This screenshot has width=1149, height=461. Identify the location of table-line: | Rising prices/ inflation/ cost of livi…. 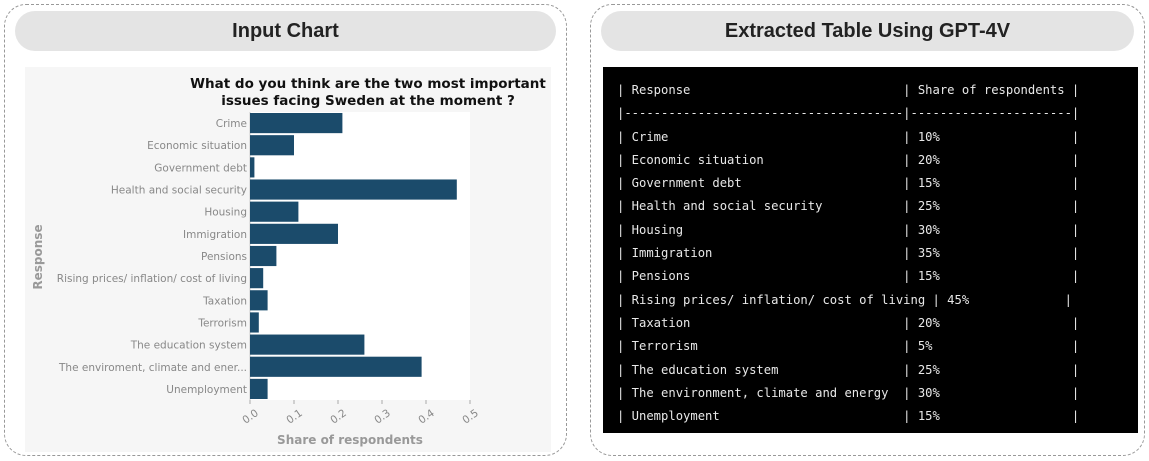
(844, 299).